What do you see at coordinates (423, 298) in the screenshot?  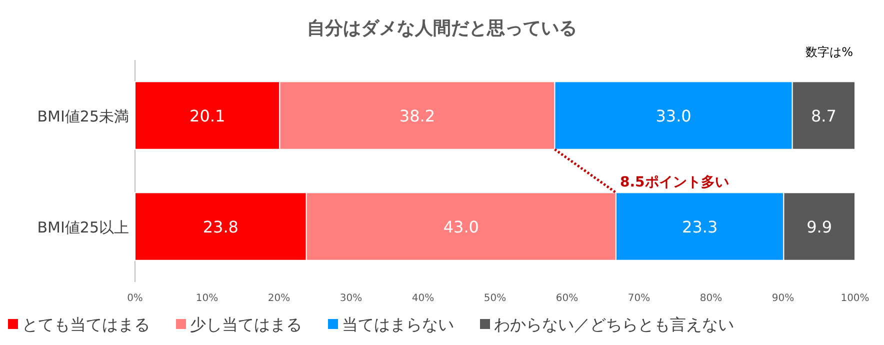 I see `x-tick-label: 40%` at bounding box center [423, 298].